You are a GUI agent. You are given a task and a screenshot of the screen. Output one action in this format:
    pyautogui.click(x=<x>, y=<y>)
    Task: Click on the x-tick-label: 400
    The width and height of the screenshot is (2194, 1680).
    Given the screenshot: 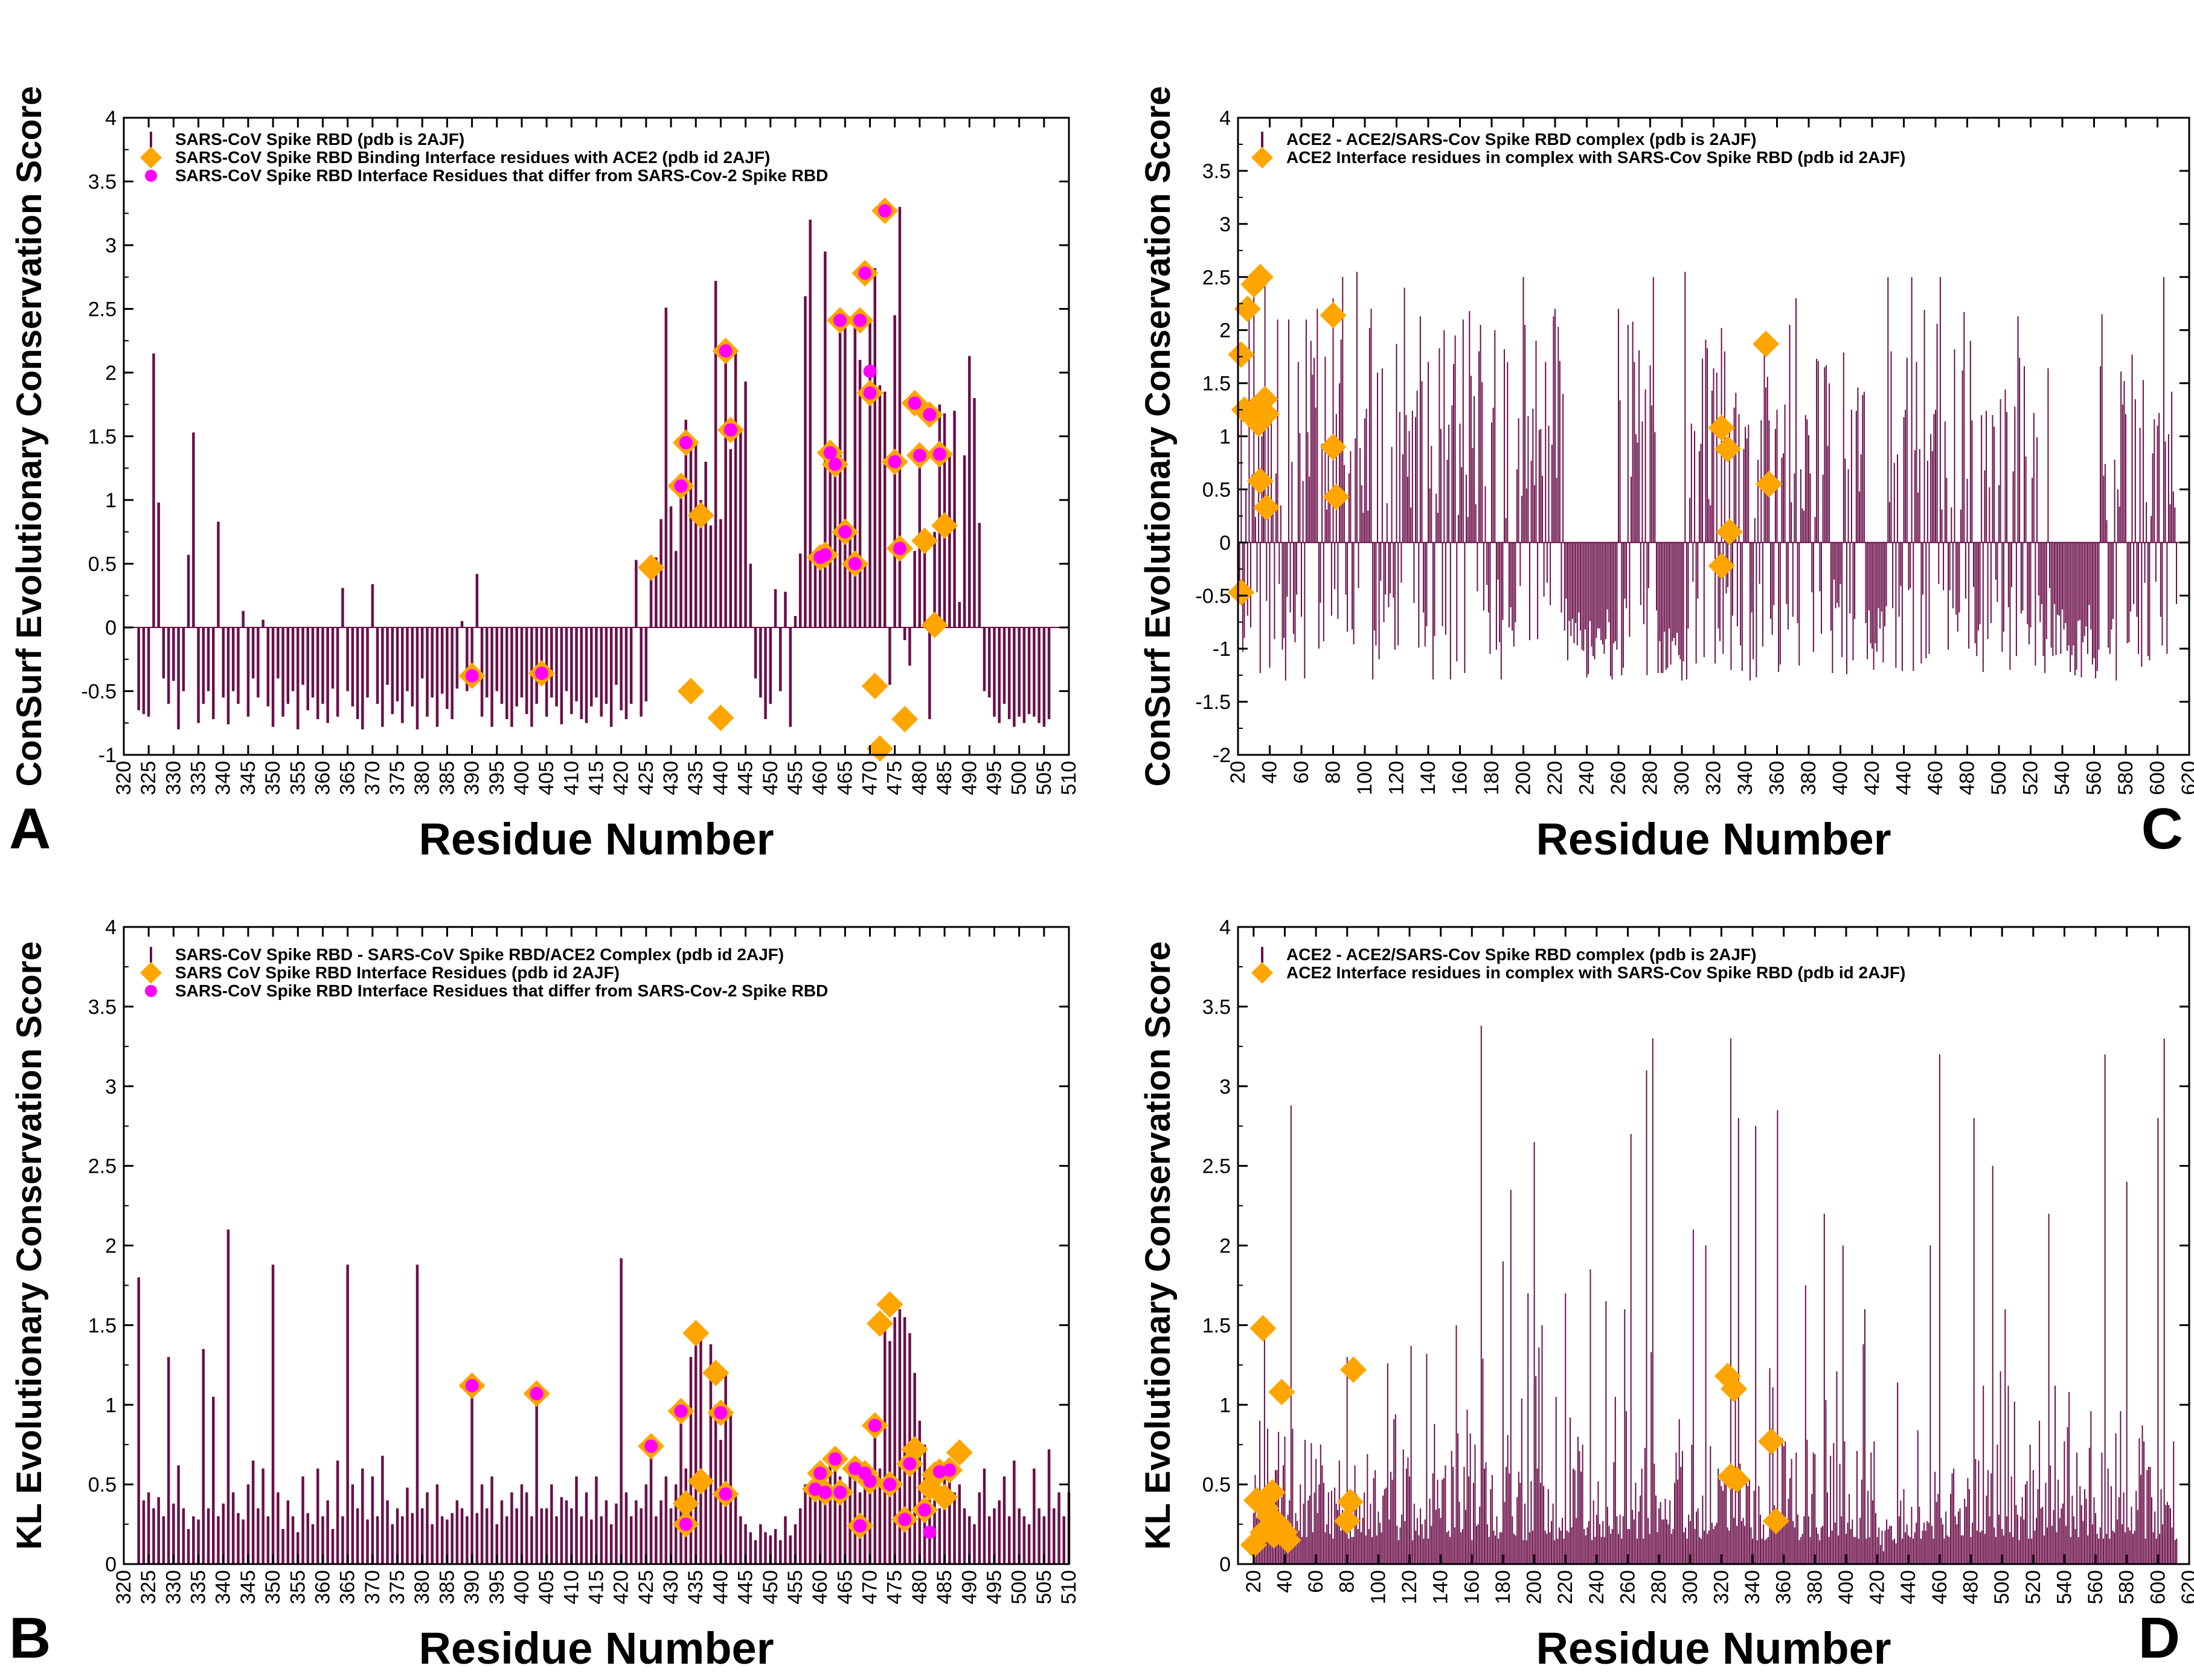 What is the action you would take?
    pyautogui.click(x=521, y=778)
    